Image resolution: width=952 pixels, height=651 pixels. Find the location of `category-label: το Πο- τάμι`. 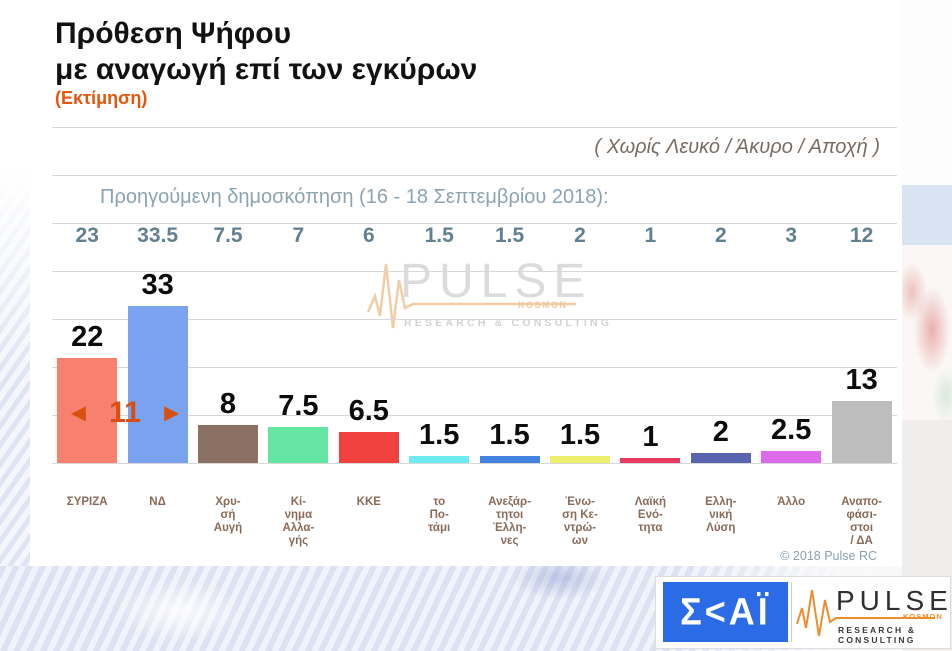

category-label: το Πο- τάμι is located at coordinates (439, 515).